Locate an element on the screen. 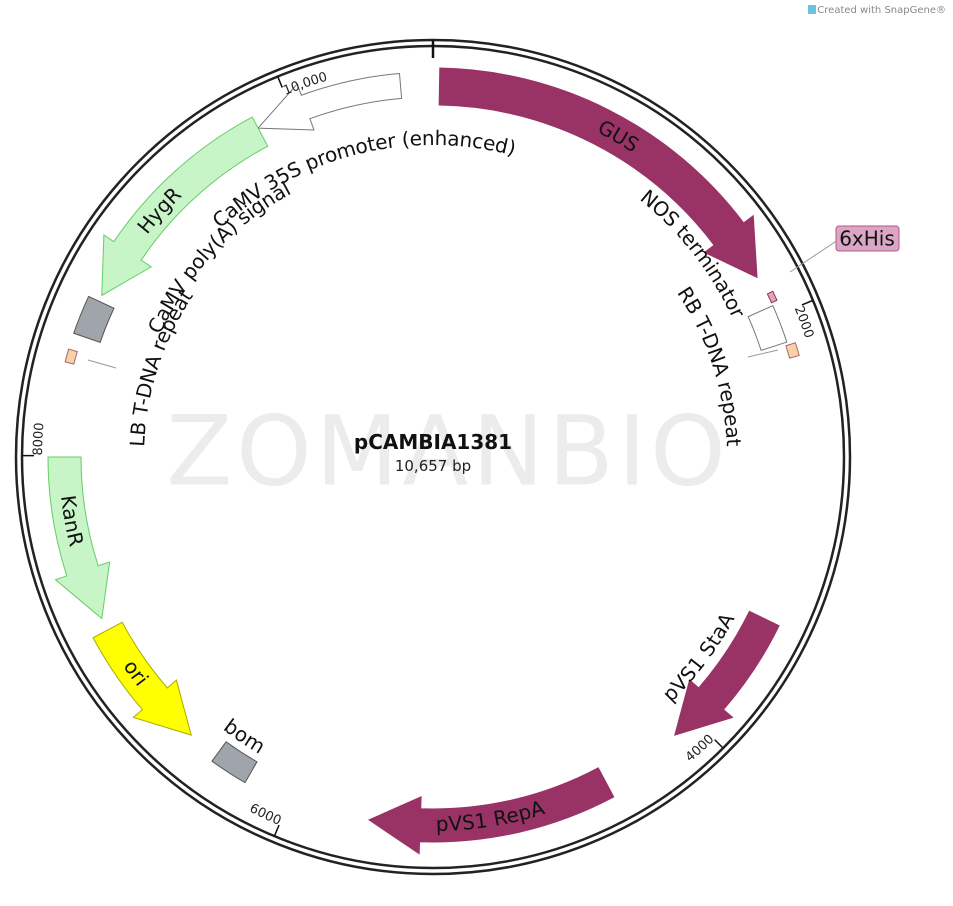 Image resolution: width=953 pixels, height=906 pixels. watermark: ZOMANBIO is located at coordinates (447, 451).